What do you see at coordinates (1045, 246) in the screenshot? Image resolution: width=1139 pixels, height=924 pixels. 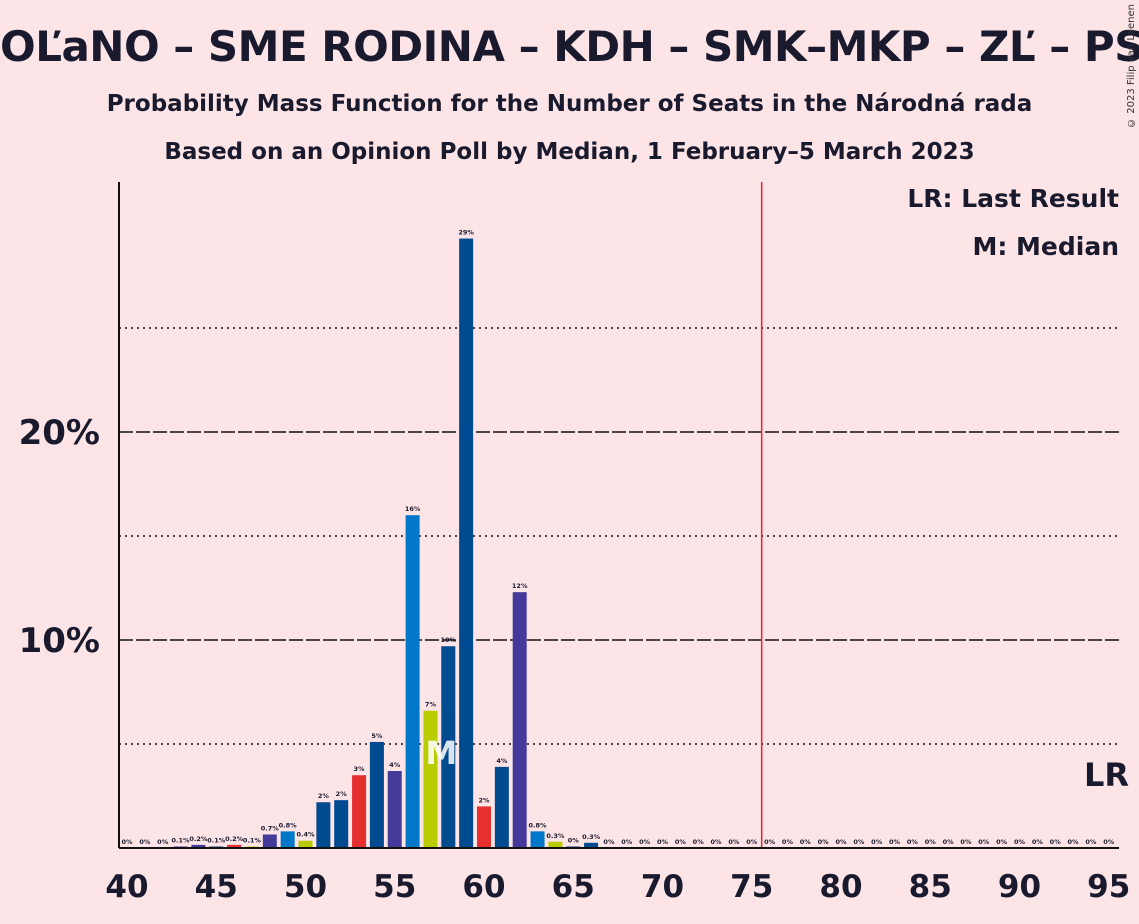 I see `legend-median: M: Median` at bounding box center [1045, 246].